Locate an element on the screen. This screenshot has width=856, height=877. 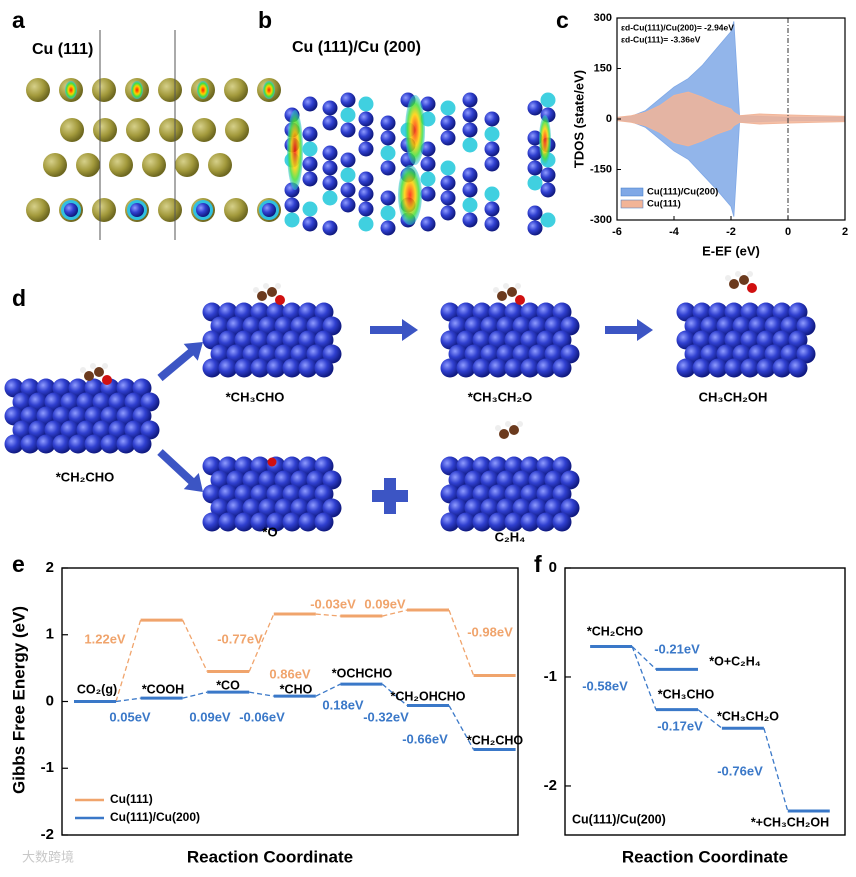
y-tick-label: -1 is located at coordinates (550, 676).